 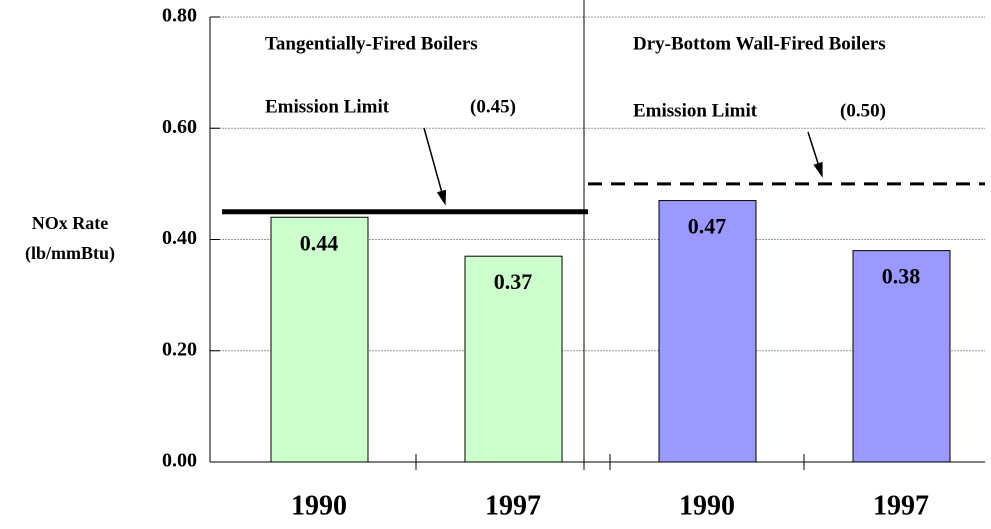 I want to click on data-label: 0.37, so click(x=513, y=281).